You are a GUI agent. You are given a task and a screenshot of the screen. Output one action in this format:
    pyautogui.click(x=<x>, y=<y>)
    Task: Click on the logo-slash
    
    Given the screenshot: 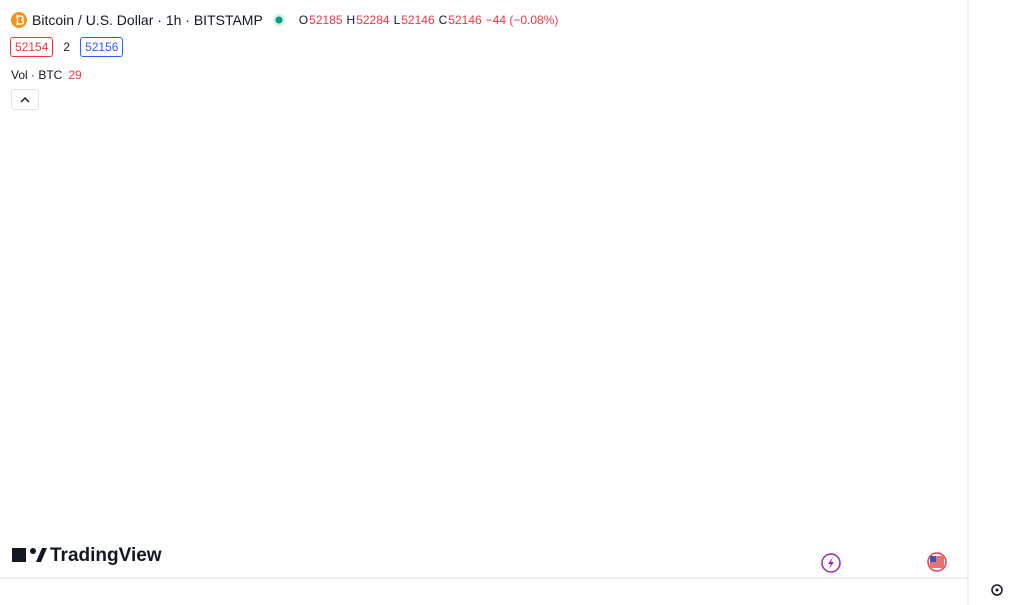 What is the action you would take?
    pyautogui.click(x=41, y=555)
    